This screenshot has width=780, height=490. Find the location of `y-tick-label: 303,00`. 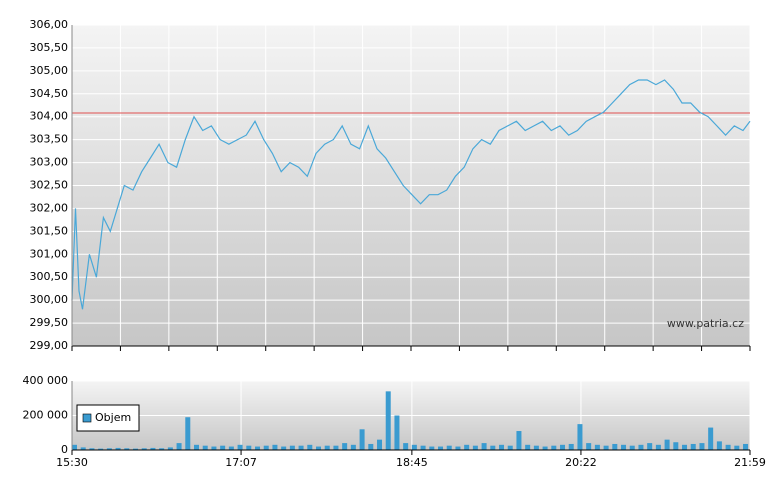

y-tick-label: 303,00 is located at coordinates (49, 162).